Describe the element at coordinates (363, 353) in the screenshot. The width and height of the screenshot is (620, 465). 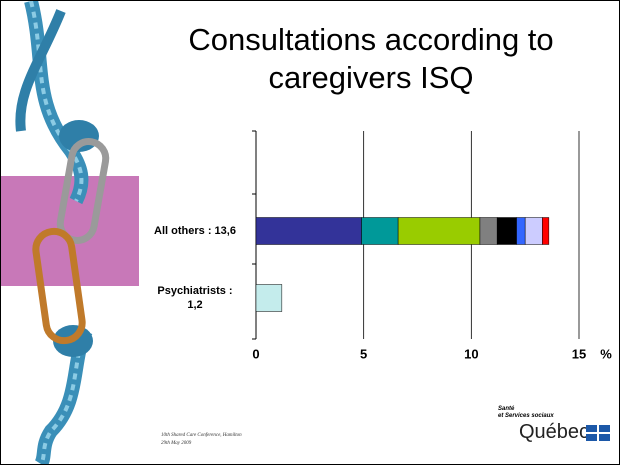
I see `x-tick-label: 5` at that location.